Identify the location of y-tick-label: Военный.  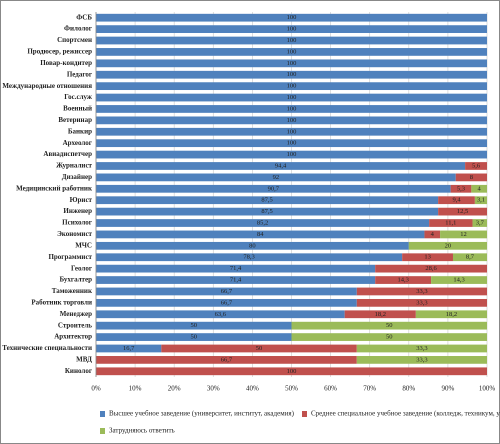
(77, 109).